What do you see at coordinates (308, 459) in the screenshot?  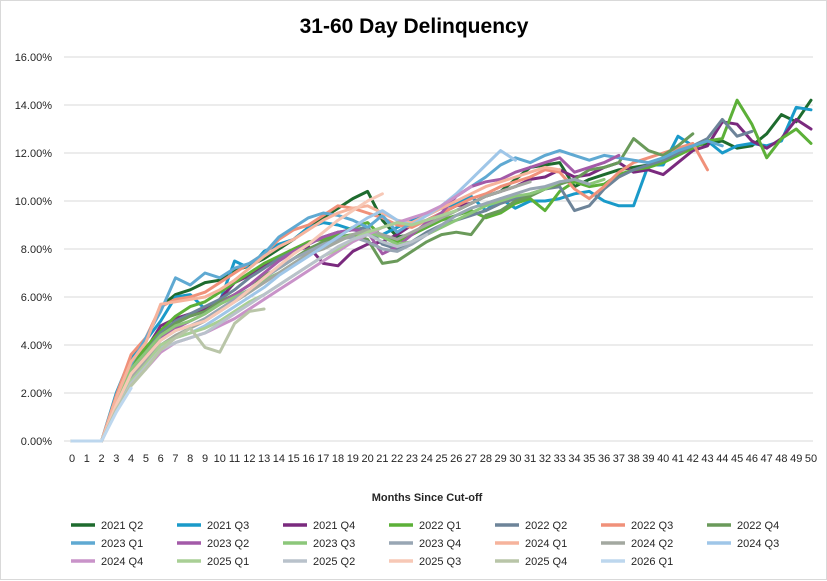 I see `x-tick-label: 16` at bounding box center [308, 459].